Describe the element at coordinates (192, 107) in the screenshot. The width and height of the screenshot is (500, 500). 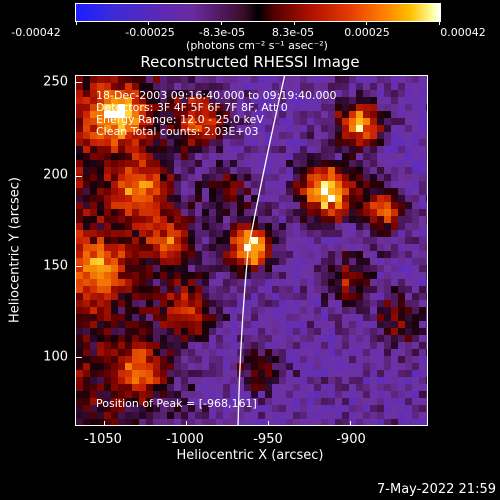
I see `info-detectors: Detectors: 3F 4F 5F 6F 7F 8F, Att 0` at that location.